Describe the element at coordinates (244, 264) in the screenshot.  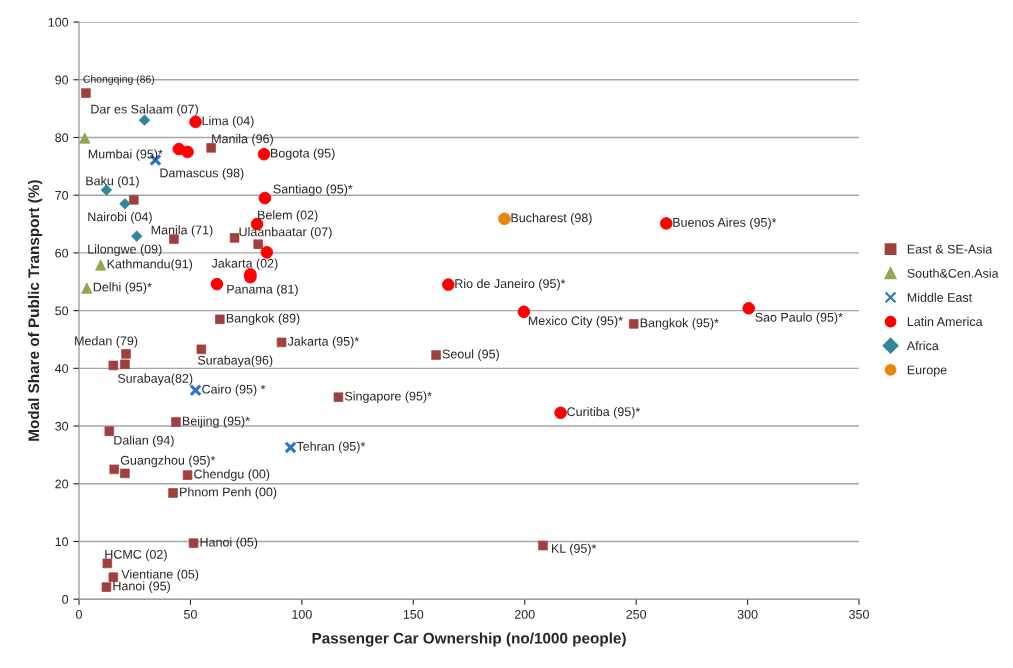
I see `annotation: Jakarta (02)` at that location.